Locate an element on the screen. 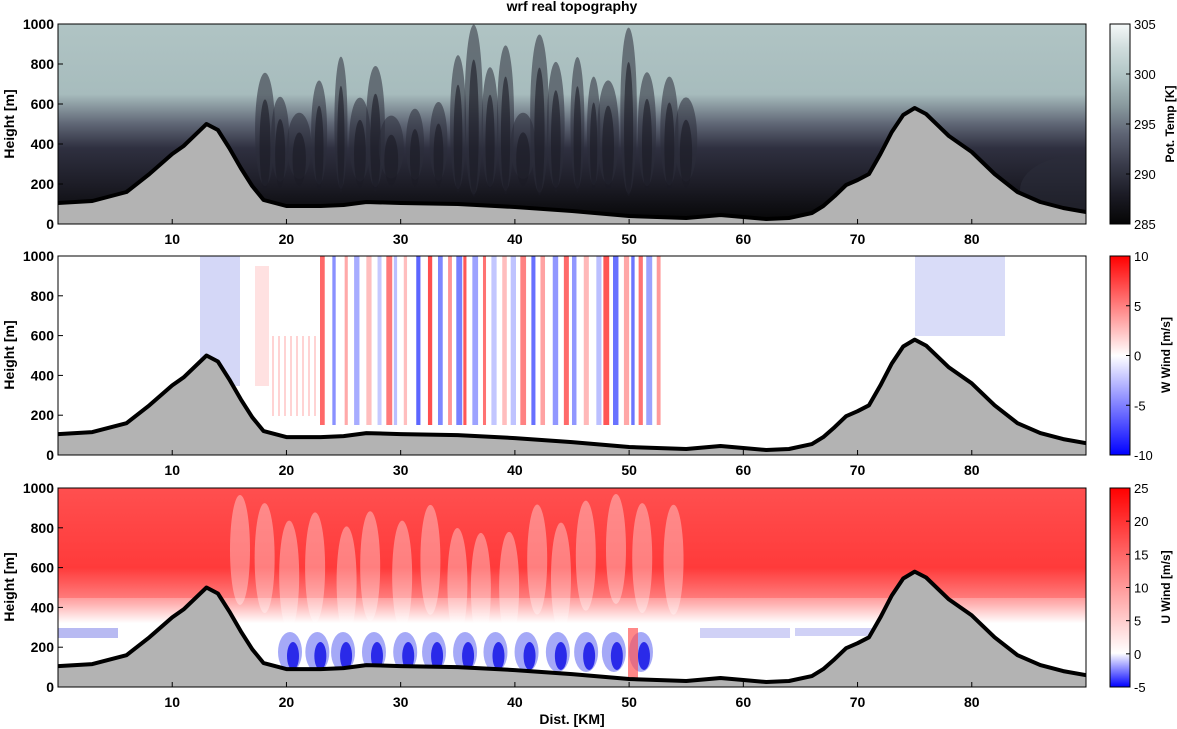 The width and height of the screenshot is (1177, 729). colorbar-tick-label: 305 is located at coordinates (1145, 24).